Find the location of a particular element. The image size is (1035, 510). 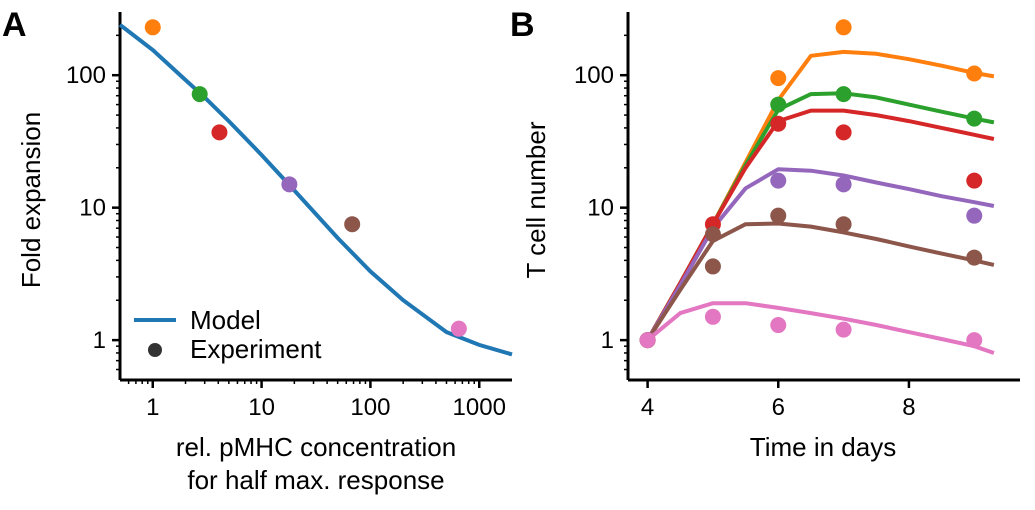

legend-model-label: Model is located at coordinates (225, 320).